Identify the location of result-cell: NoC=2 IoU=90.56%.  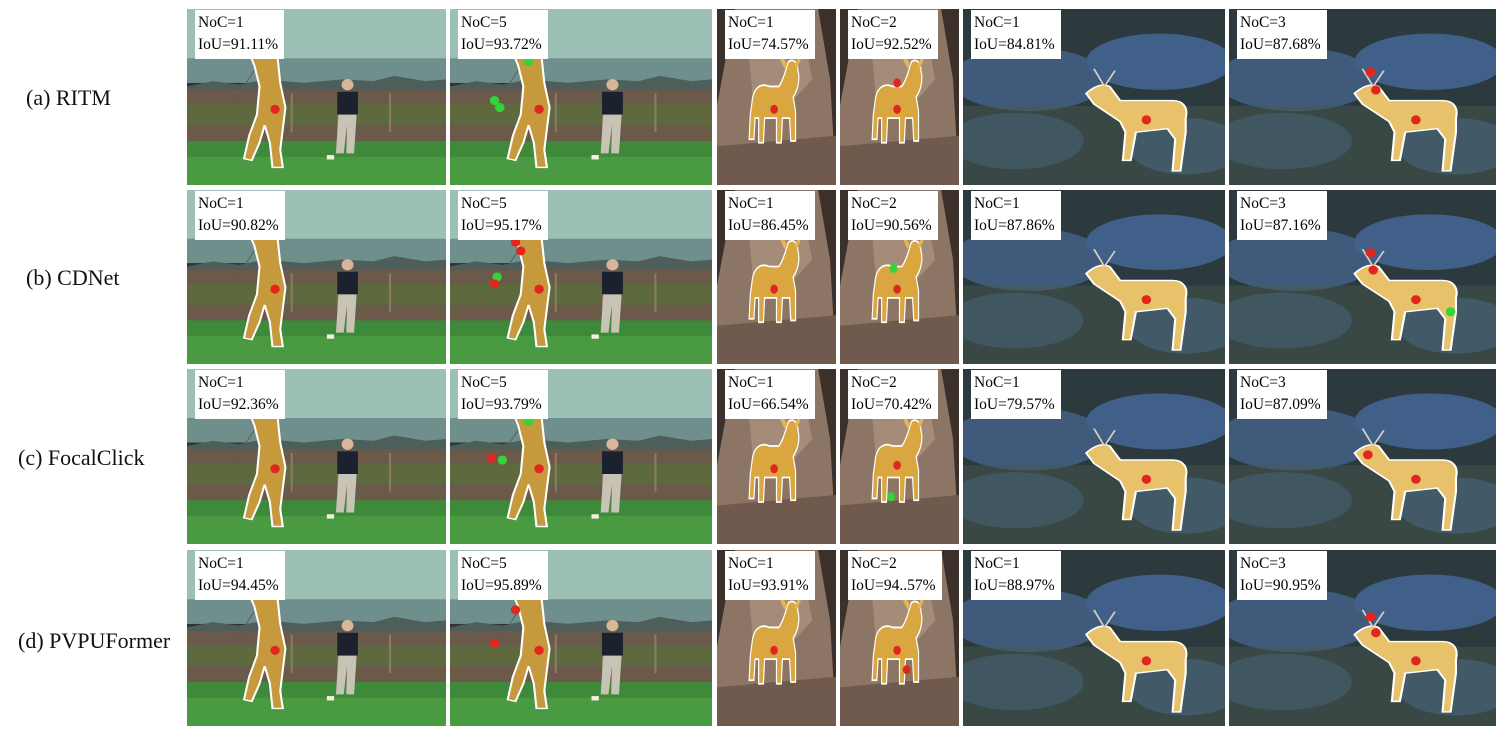
(899, 277).